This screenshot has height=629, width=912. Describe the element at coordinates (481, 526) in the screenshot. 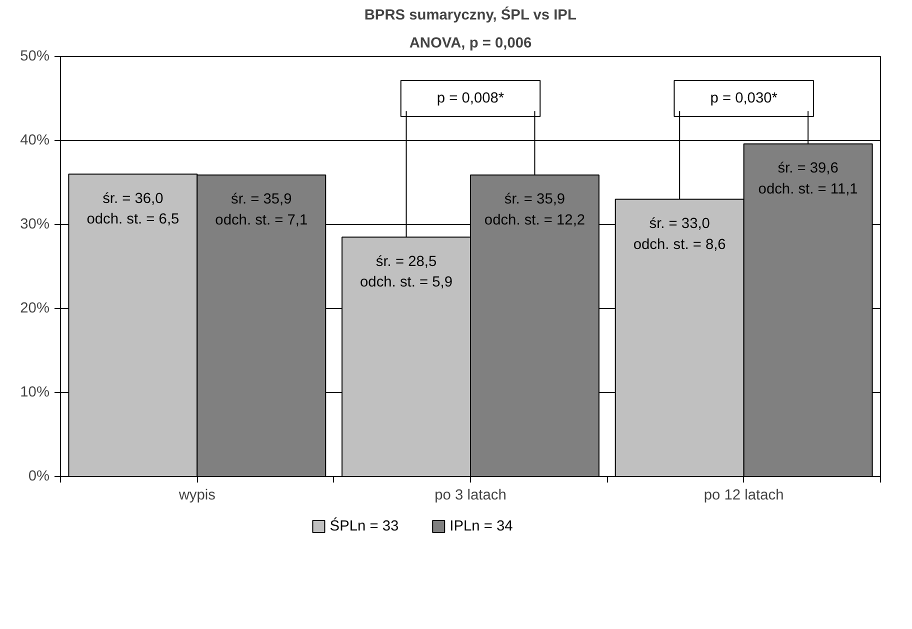

I see `legend-label: IPLn = 34` at that location.